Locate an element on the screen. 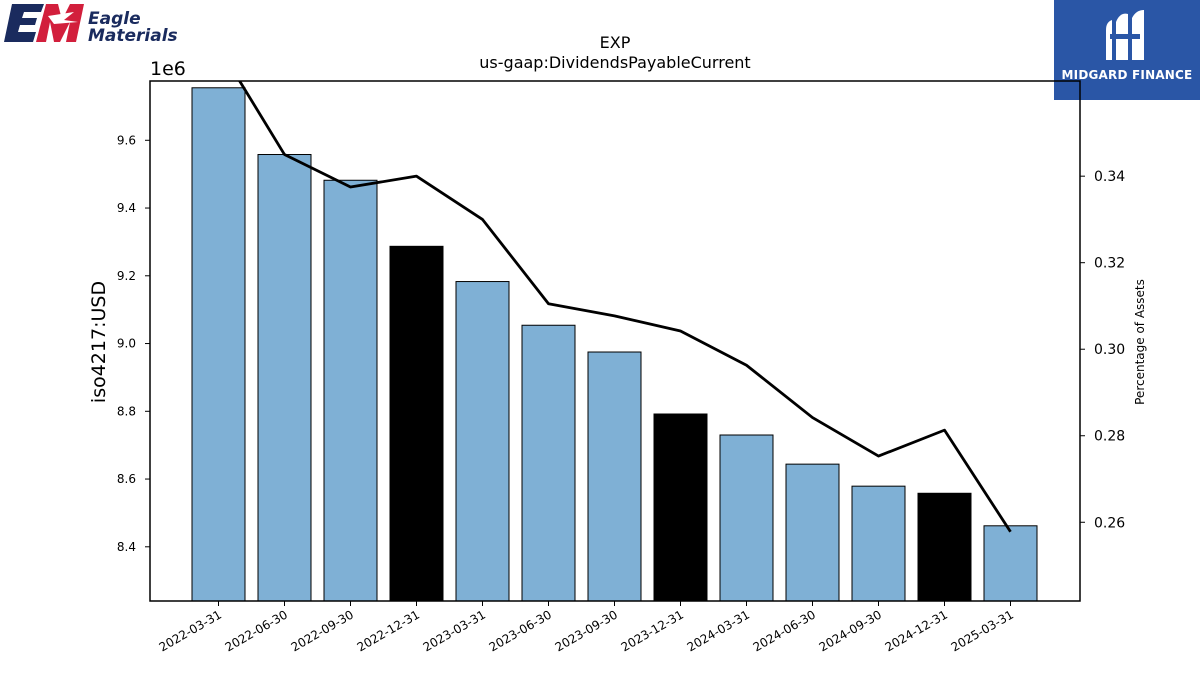  x-tick-label: 2025-03-31 is located at coordinates (982, 630).